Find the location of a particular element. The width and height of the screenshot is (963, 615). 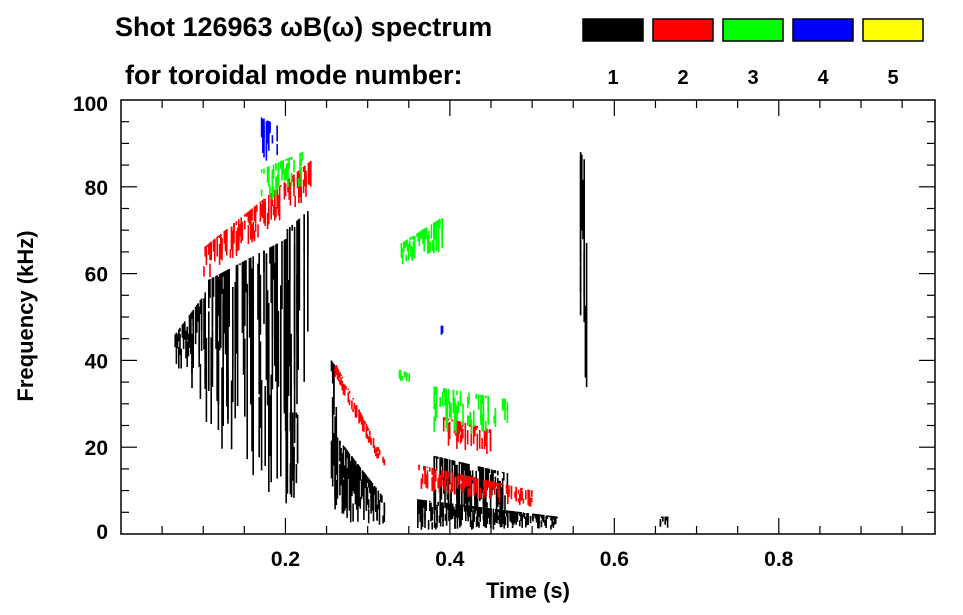

mode-2-feature is located at coordinates (360, 415).